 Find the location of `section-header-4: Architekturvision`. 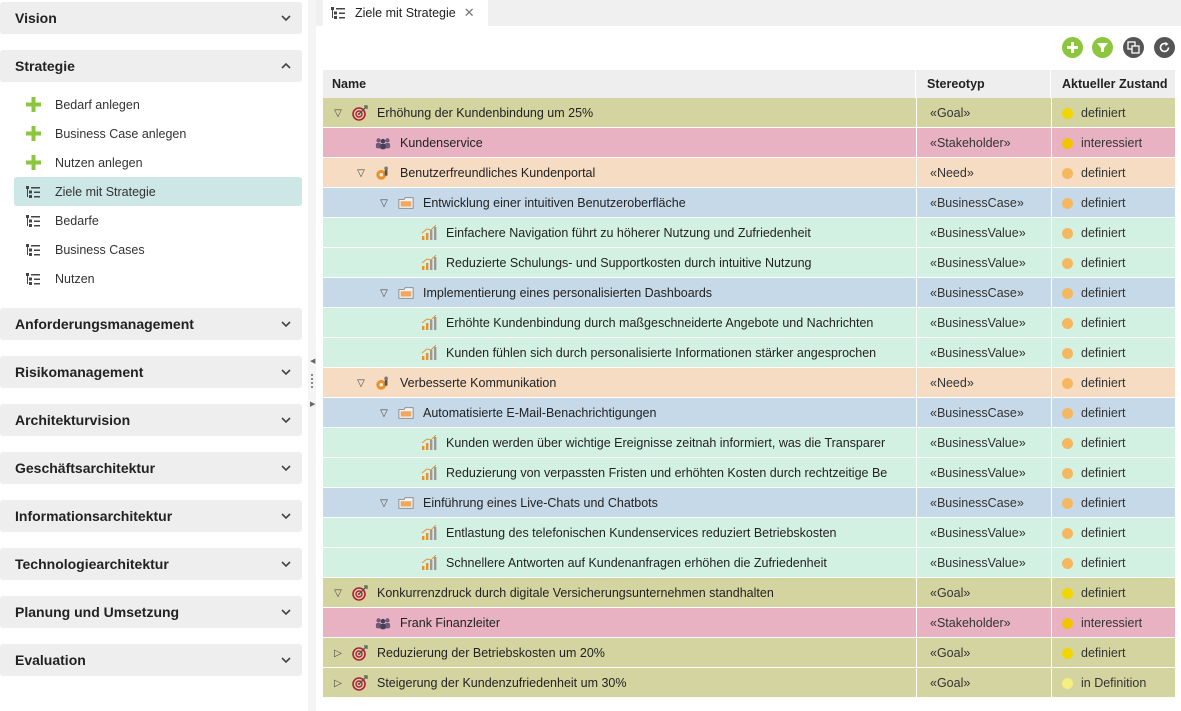

section-header-4: Architekturvision is located at coordinates (151, 420).